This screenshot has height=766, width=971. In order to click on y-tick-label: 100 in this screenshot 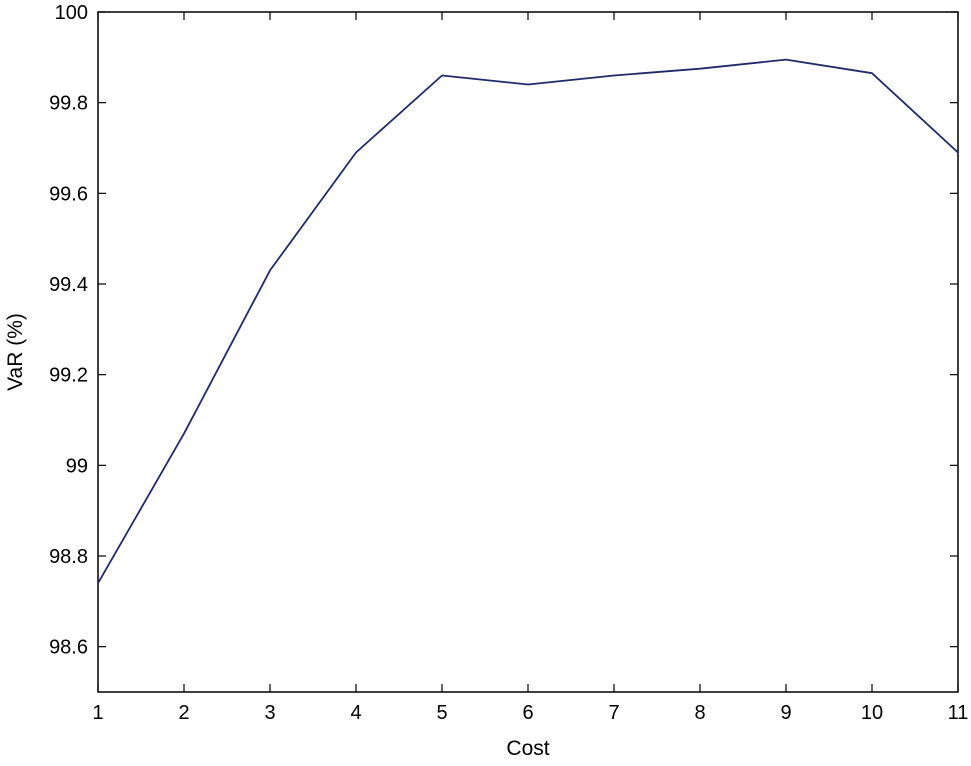, I will do `click(71, 13)`.